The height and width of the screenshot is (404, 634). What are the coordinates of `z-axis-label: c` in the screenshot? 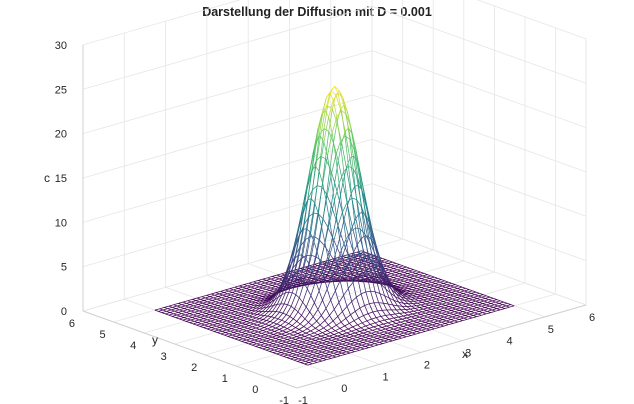 It's located at (47, 178).